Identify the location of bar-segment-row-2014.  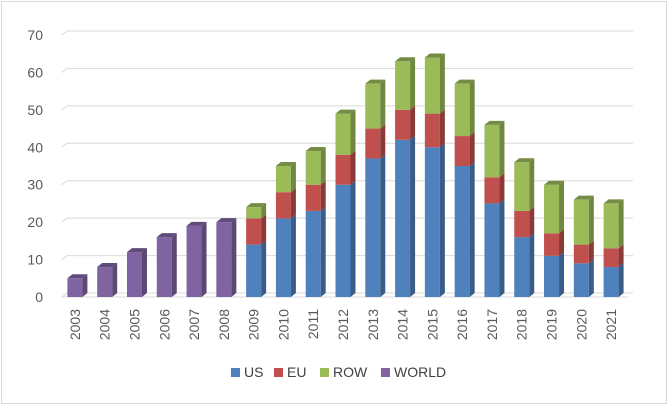
(405, 83).